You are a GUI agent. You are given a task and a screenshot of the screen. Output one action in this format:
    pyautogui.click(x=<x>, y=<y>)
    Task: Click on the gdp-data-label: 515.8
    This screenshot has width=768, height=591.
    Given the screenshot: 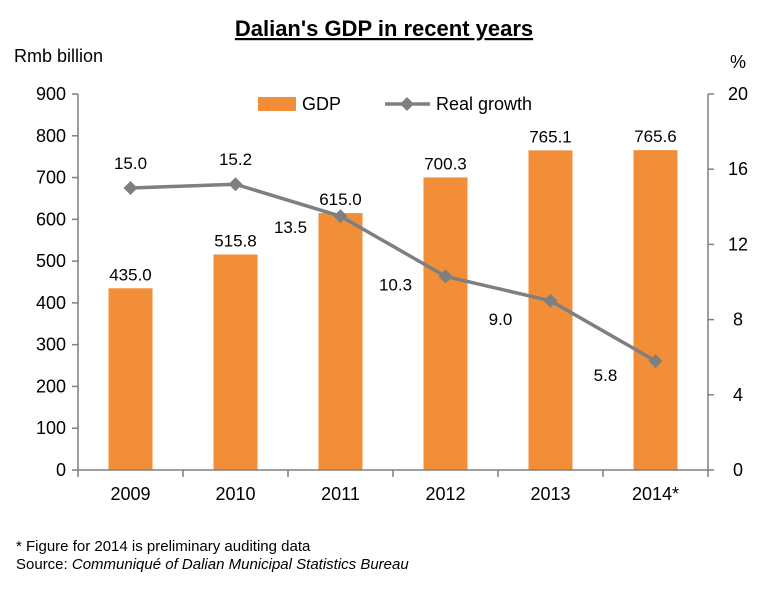 What is the action you would take?
    pyautogui.click(x=235, y=241)
    